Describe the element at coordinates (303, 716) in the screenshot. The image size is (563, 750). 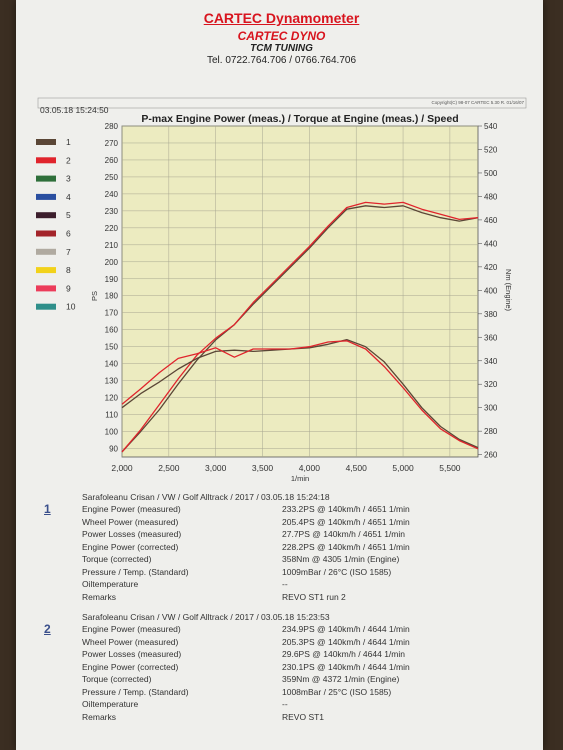
I see `result-value: REVO ST1` at that location.